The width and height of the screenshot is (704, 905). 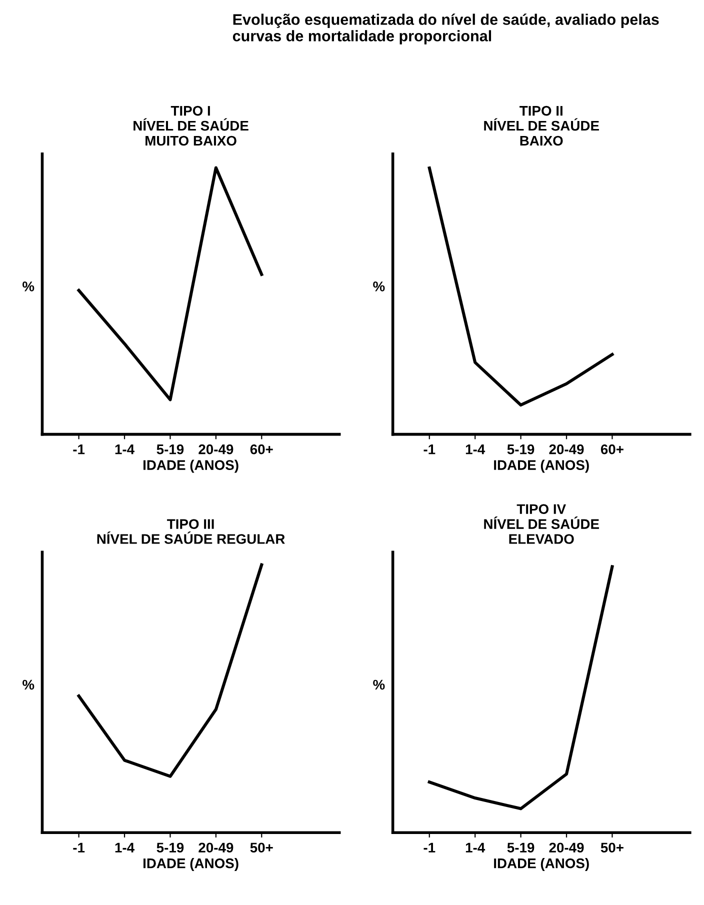 What do you see at coordinates (541, 126) in the screenshot?
I see `chart-title: TIPO II NÍVEL DE SAÚDE BAIXO` at bounding box center [541, 126].